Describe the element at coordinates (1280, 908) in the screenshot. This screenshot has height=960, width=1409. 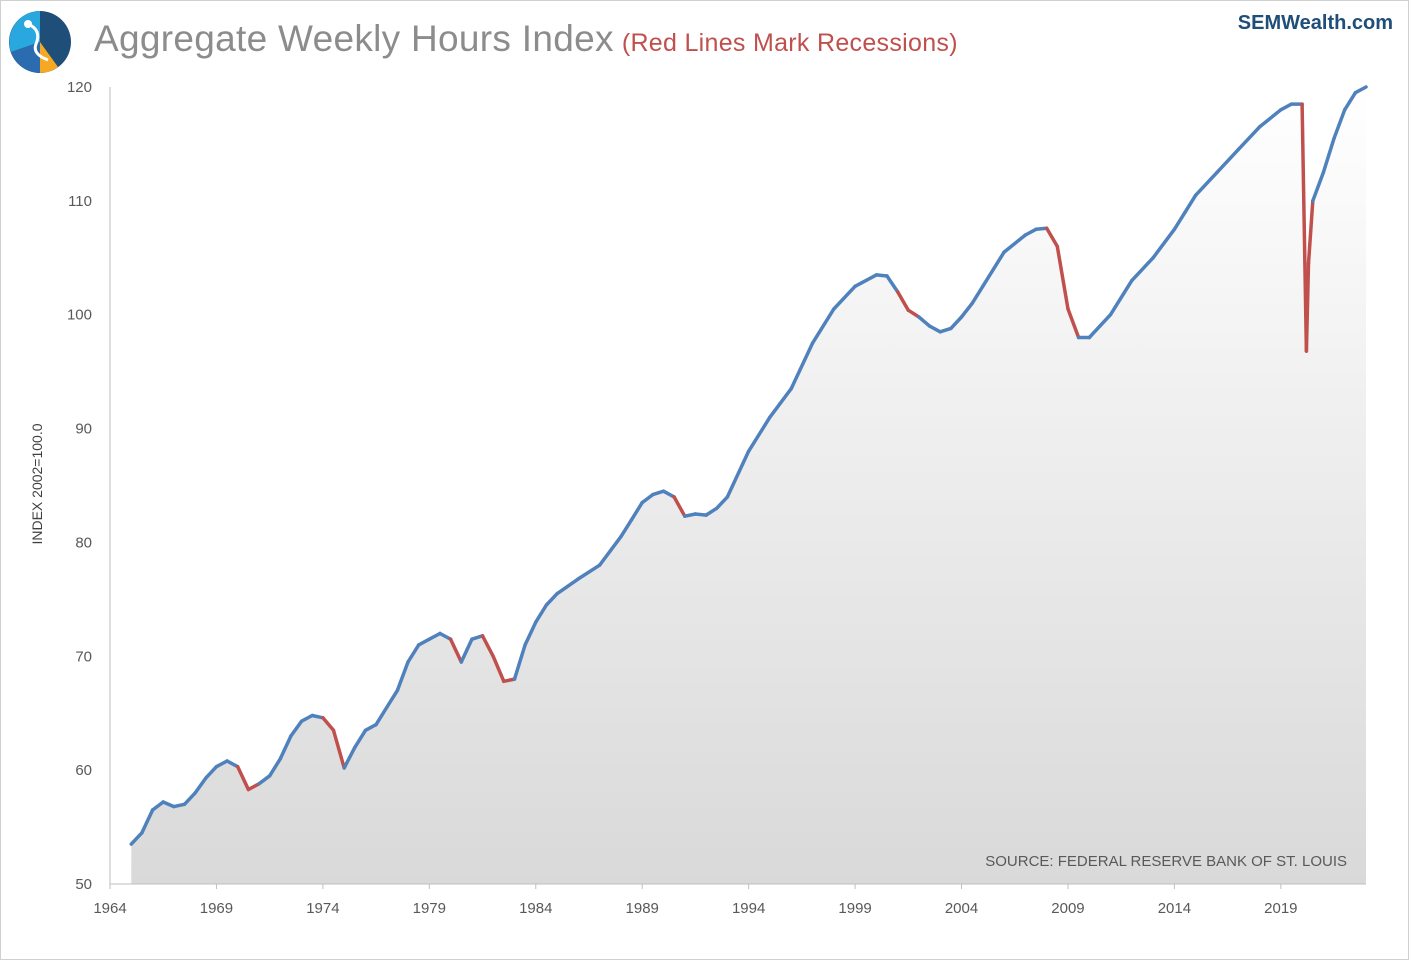
I see `x-tick-label: 2019` at that location.